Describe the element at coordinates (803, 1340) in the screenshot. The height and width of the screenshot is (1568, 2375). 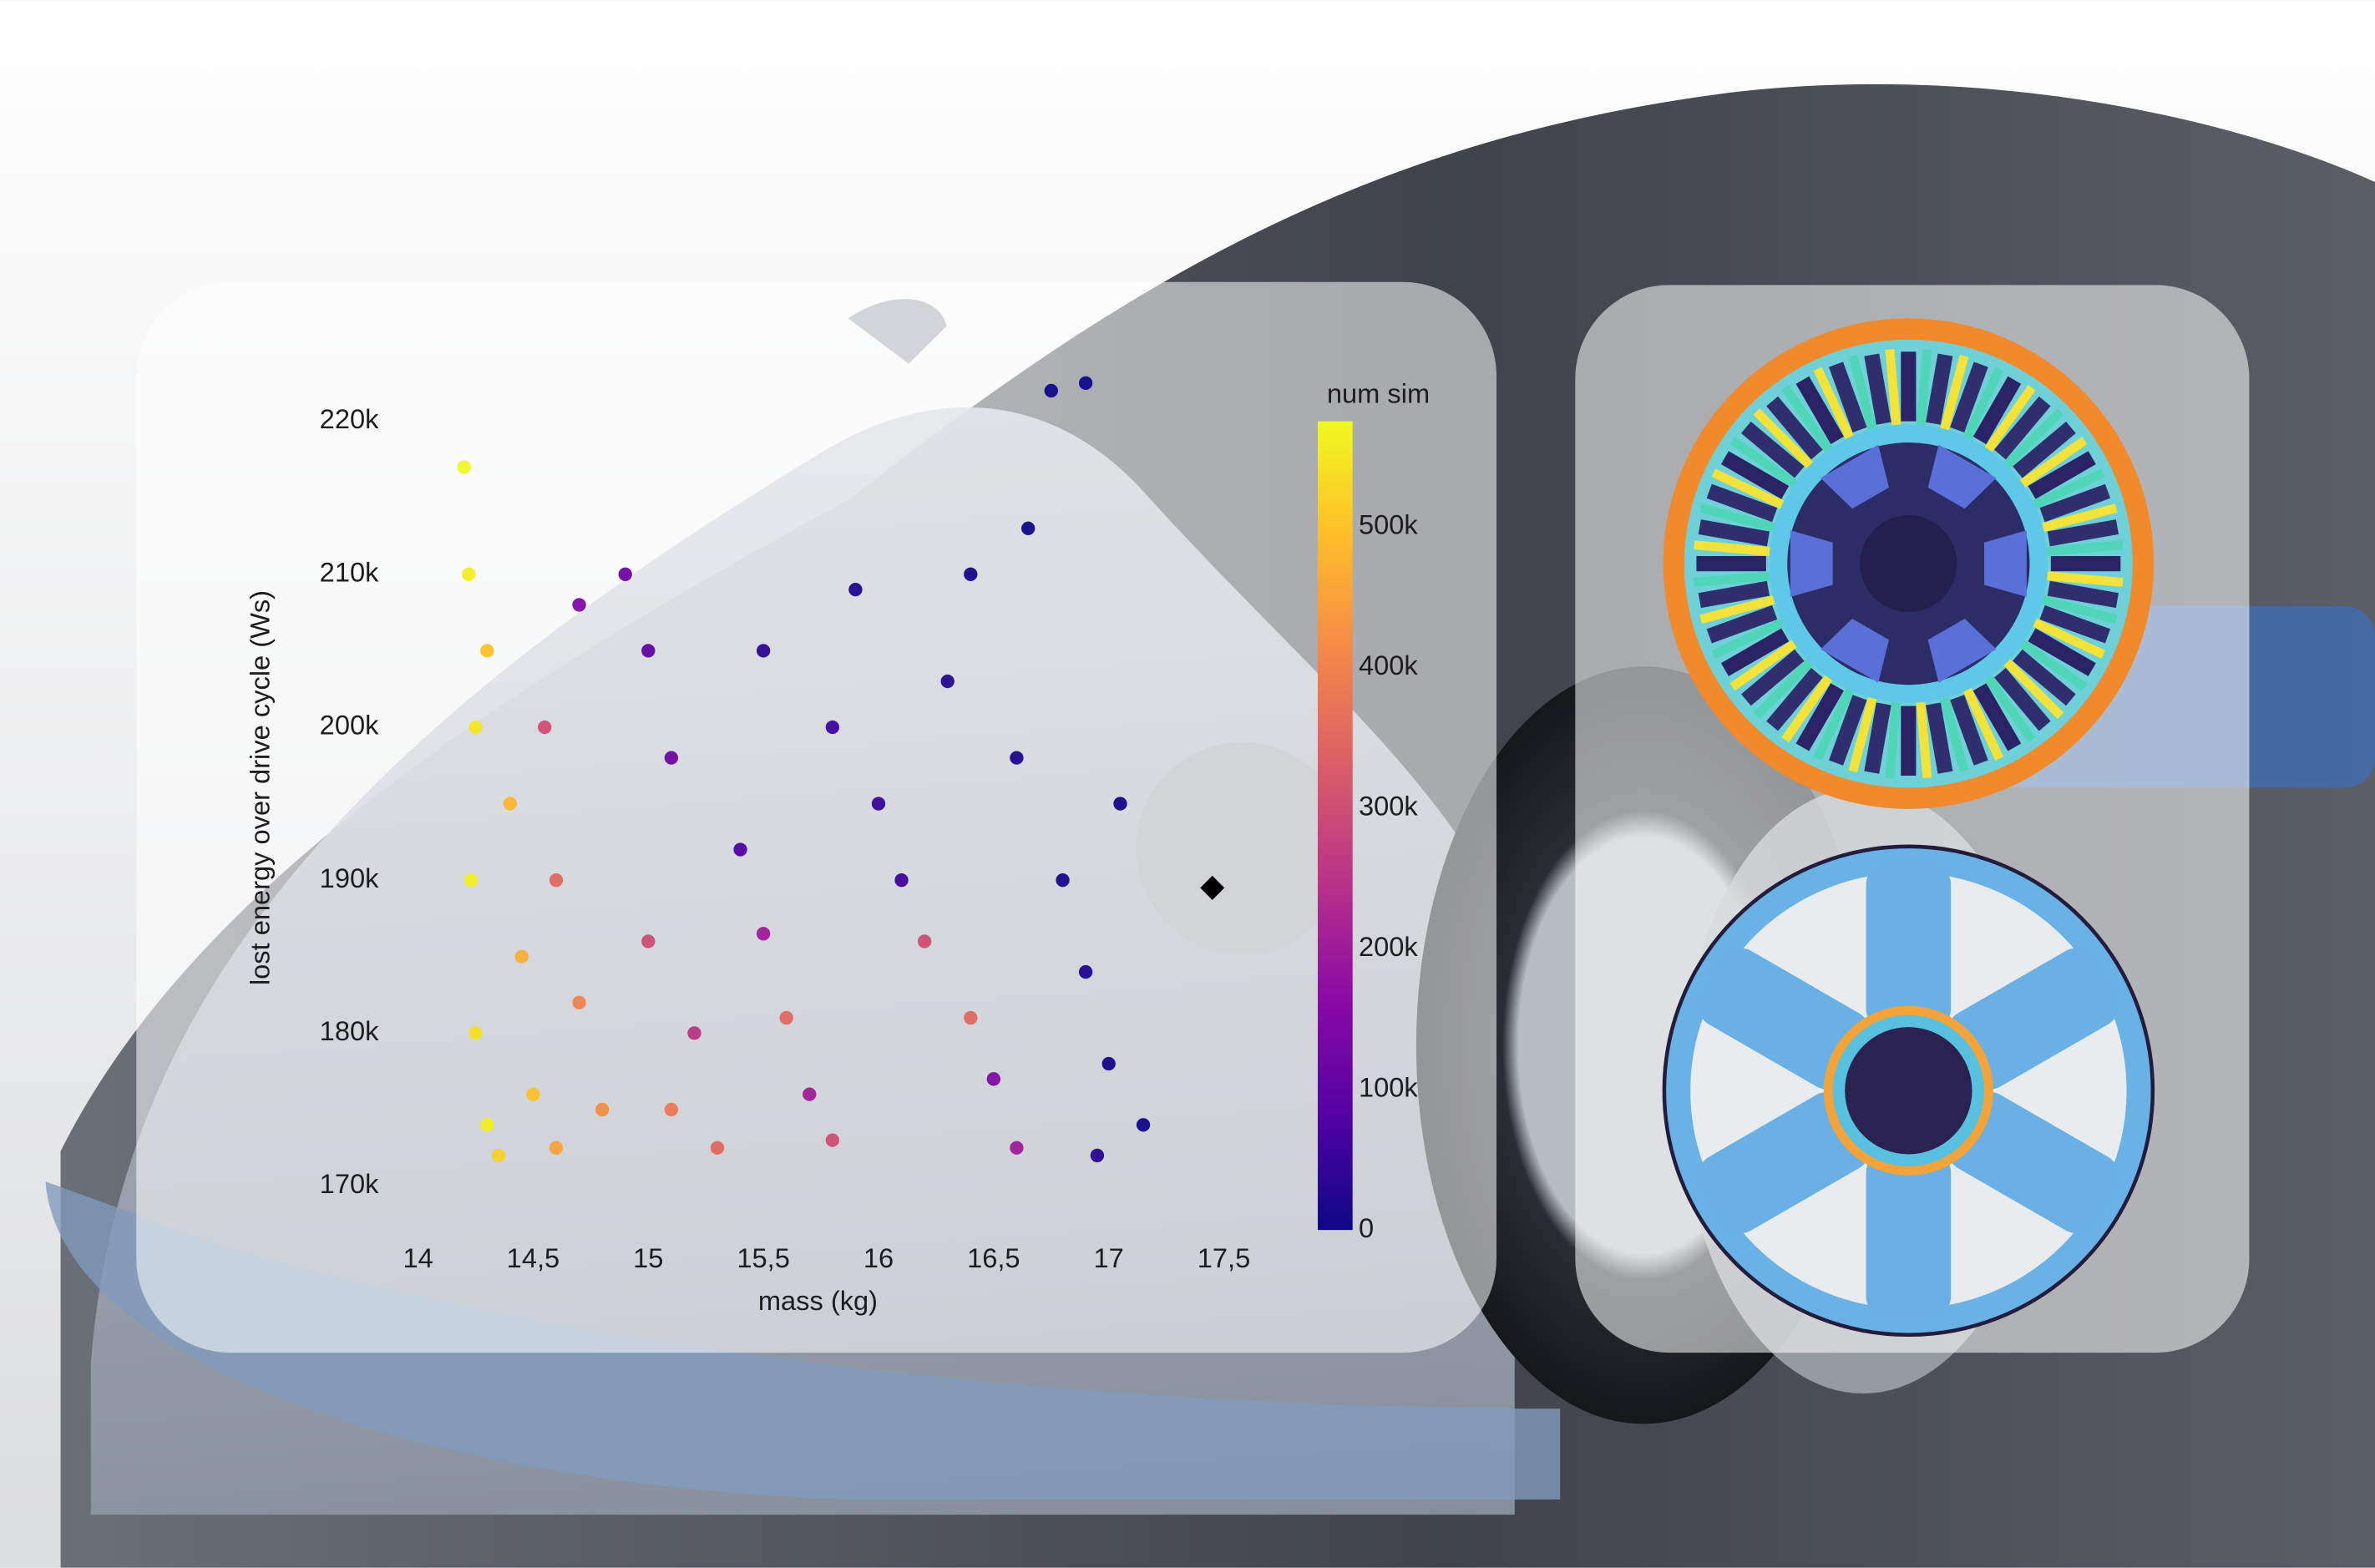
I see `car-splitter` at that location.